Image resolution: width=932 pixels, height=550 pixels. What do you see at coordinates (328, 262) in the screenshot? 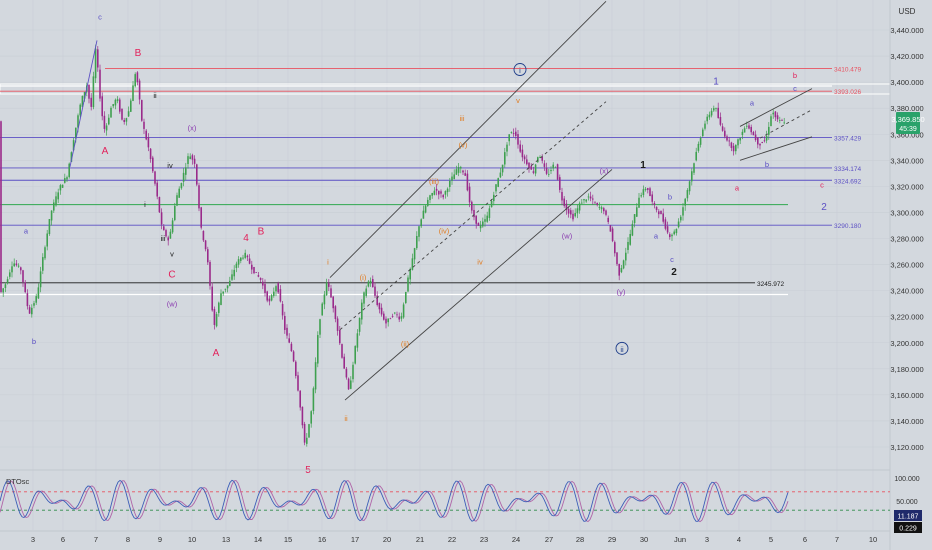
I see `wave-label: i` at bounding box center [328, 262].